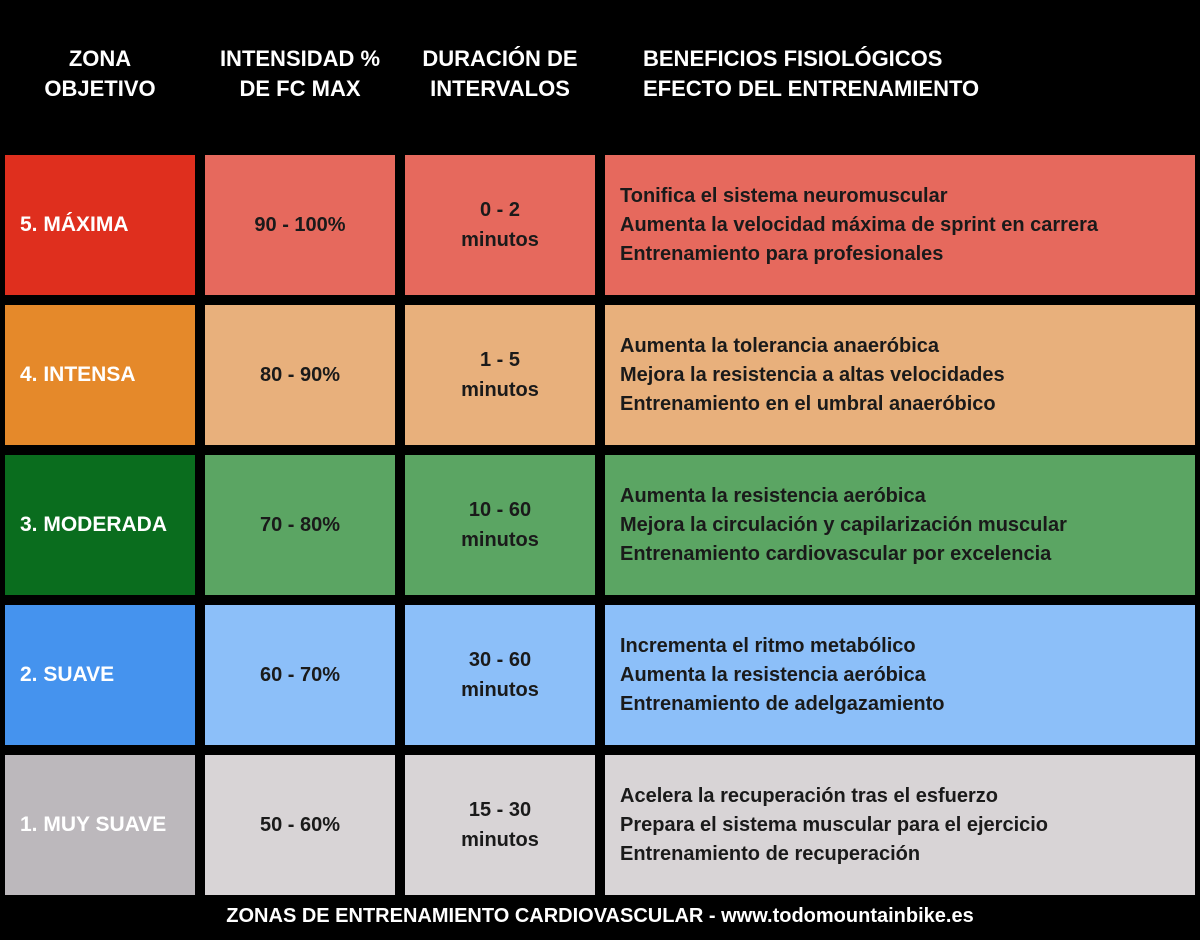  What do you see at coordinates (782, 703) in the screenshot?
I see `benefit-line: Entrenamiento de adelgazamiento` at bounding box center [782, 703].